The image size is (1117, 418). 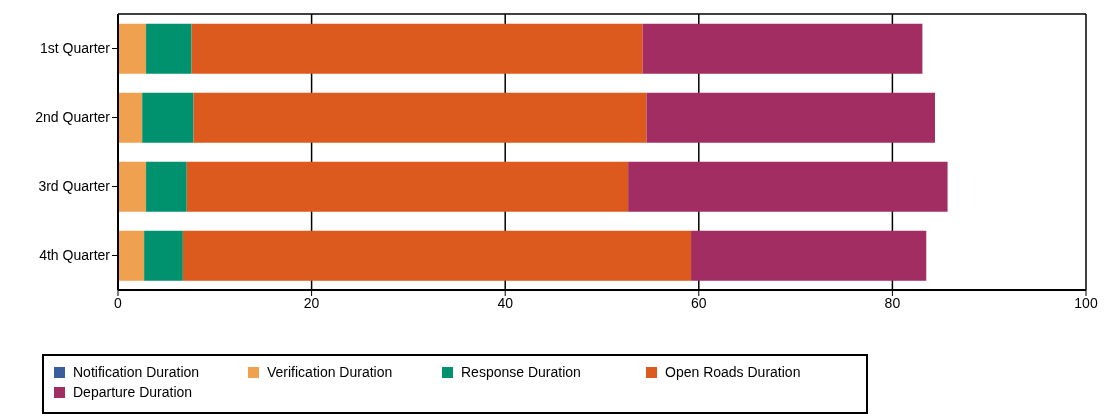 What do you see at coordinates (73, 117) in the screenshot?
I see `y-tick-label: 2nd Quarter` at bounding box center [73, 117].